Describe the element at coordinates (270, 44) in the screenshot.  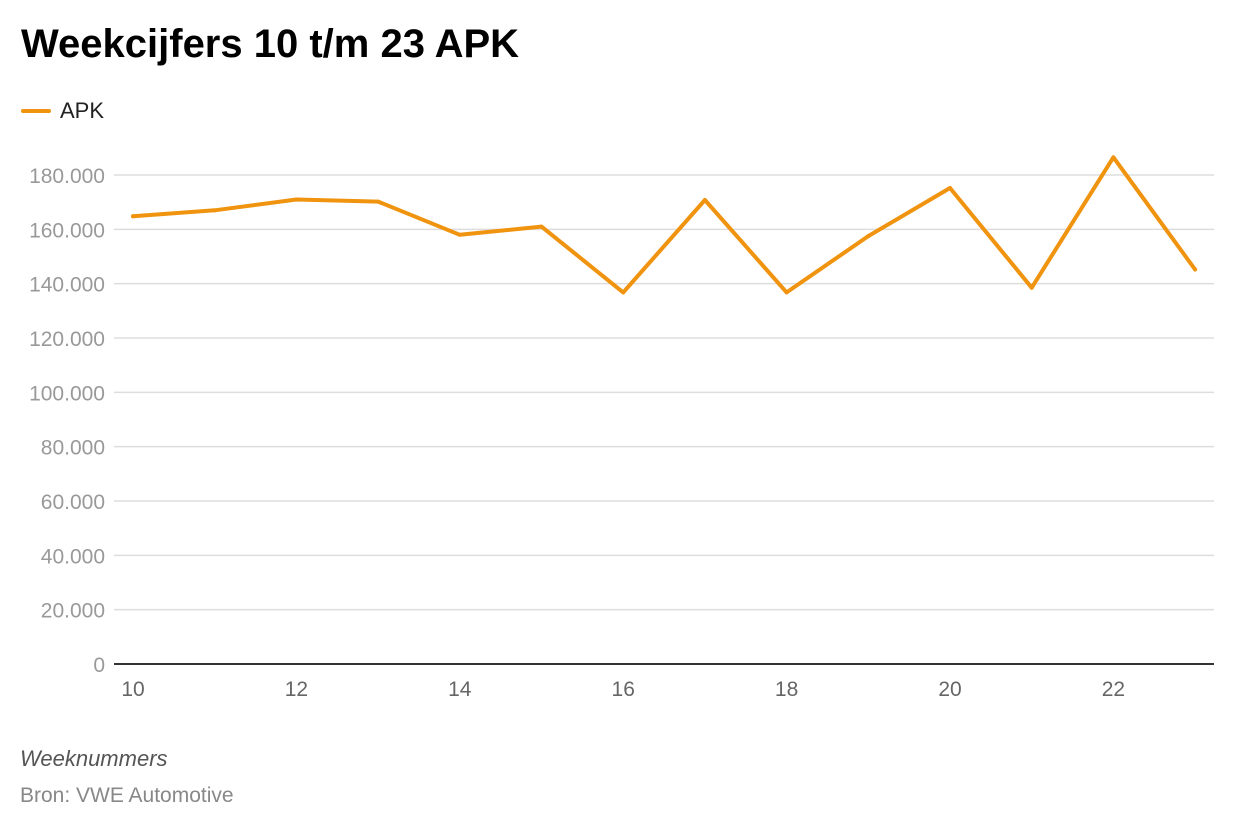
I see `chart-title: Weekcijfers 10 t/m 23 APK` at that location.